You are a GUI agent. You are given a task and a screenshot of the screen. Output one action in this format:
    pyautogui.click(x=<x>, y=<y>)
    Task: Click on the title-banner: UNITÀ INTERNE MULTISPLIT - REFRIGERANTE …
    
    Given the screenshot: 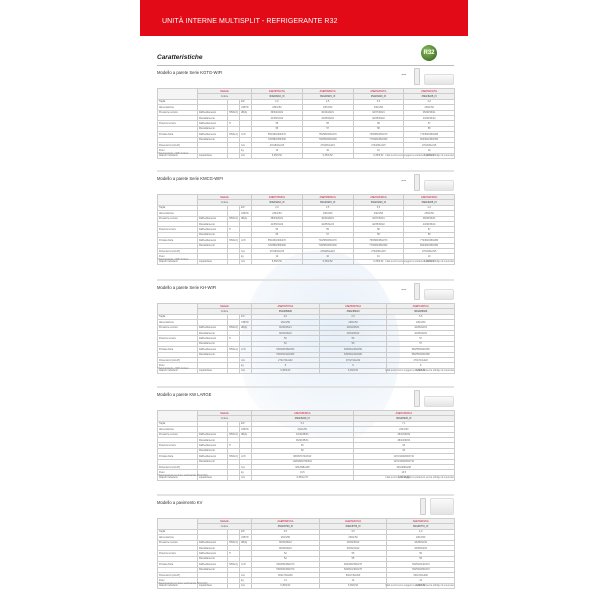 What is the action you would take?
    pyautogui.click(x=304, y=18)
    